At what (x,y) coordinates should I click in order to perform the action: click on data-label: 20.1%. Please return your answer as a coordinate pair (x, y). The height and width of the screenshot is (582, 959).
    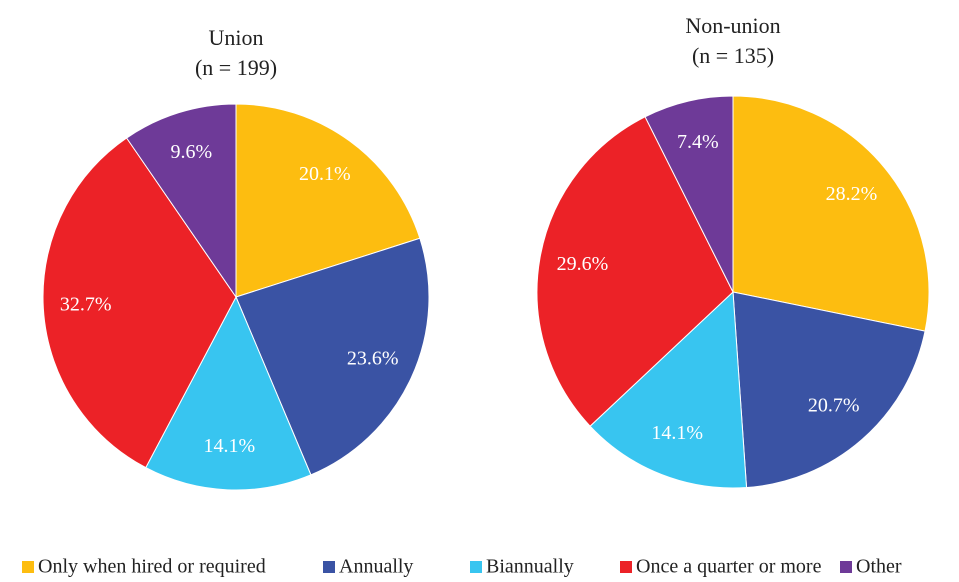
    Looking at the image, I should click on (325, 174).